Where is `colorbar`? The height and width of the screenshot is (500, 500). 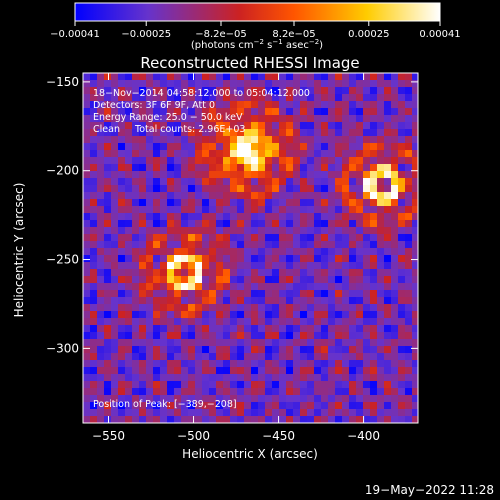 colorbar is located at coordinates (257, 12).